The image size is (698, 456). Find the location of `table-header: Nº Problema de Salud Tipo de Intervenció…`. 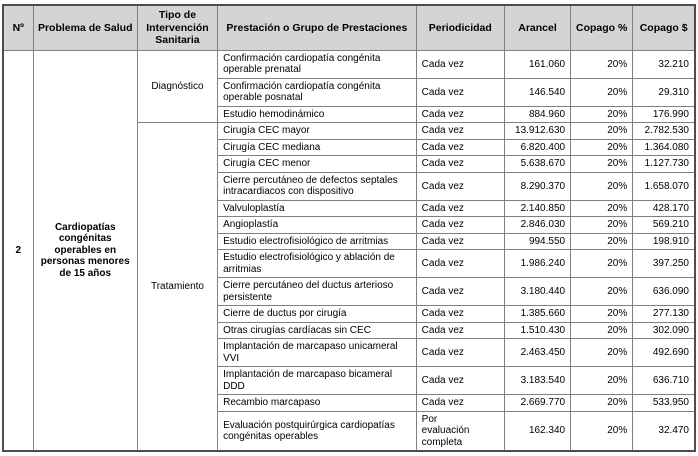

table-header: Nº Problema de Salud Tipo de Intervenció… is located at coordinates (349, 27).